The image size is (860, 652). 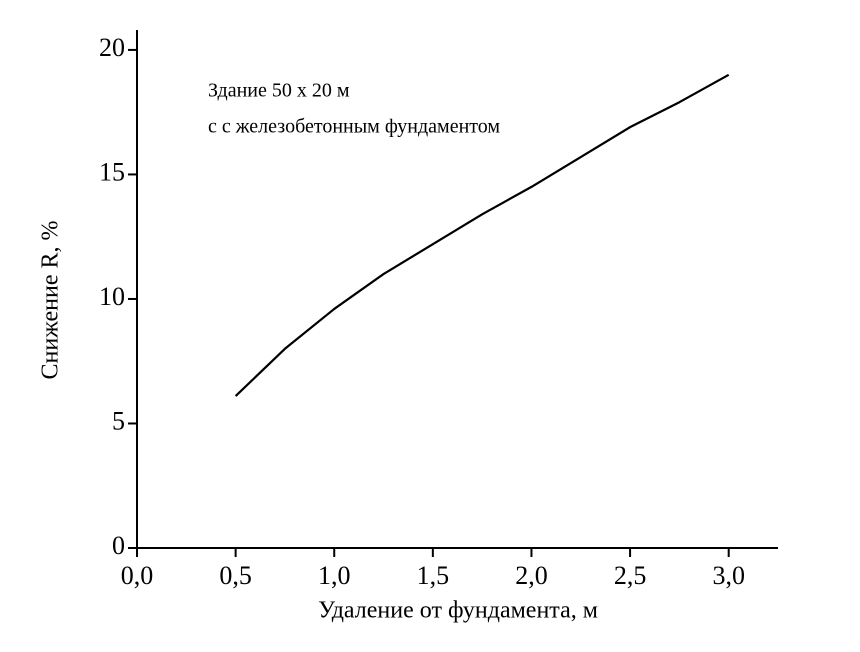 I want to click on y-tick-label: 0, so click(x=118, y=545).